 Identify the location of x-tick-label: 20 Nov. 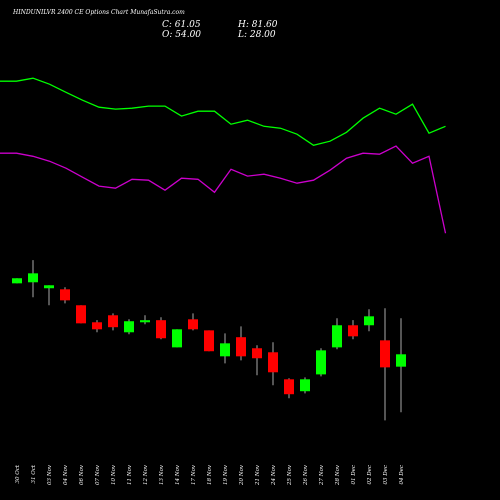
(242, 475).